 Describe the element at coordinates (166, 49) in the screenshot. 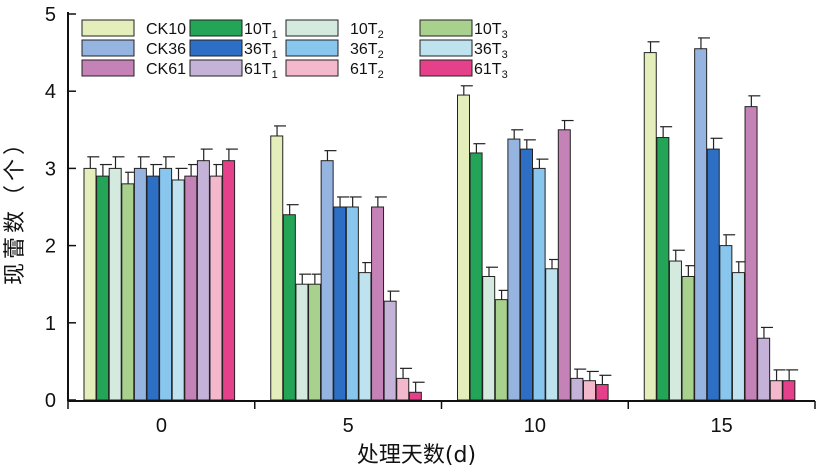

I see `legend-label-CK36: CK36` at that location.